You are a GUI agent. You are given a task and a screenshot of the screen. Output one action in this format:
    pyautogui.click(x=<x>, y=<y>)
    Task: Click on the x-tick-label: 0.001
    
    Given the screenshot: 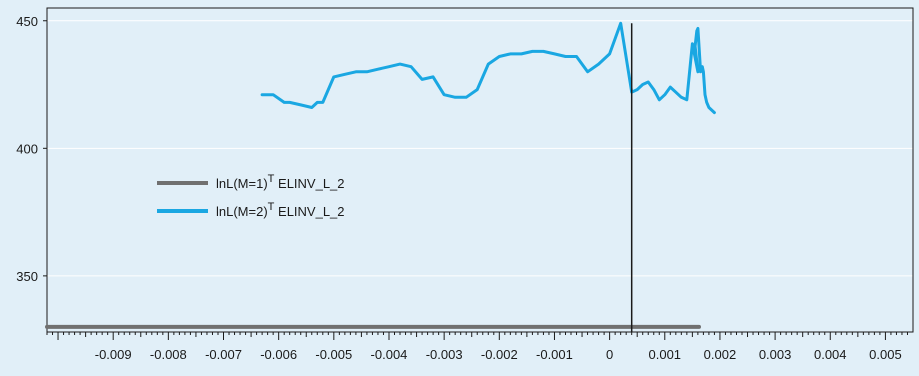 What is the action you would take?
    pyautogui.click(x=665, y=354)
    